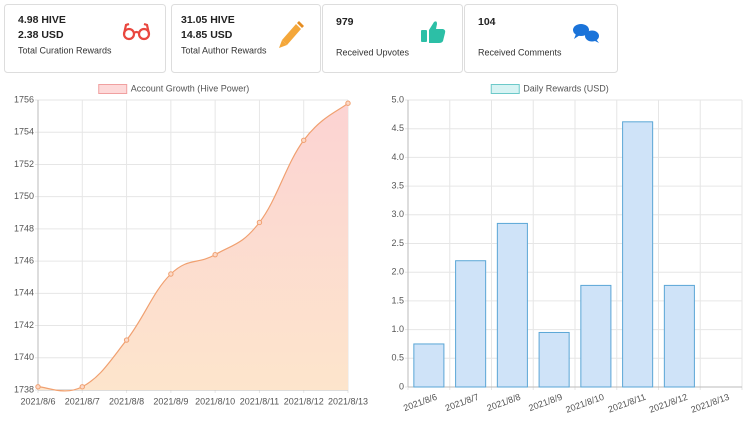 The image size is (749, 424). Describe the element at coordinates (24, 99) in the screenshot. I see `y-tick-label: 1756` at that location.